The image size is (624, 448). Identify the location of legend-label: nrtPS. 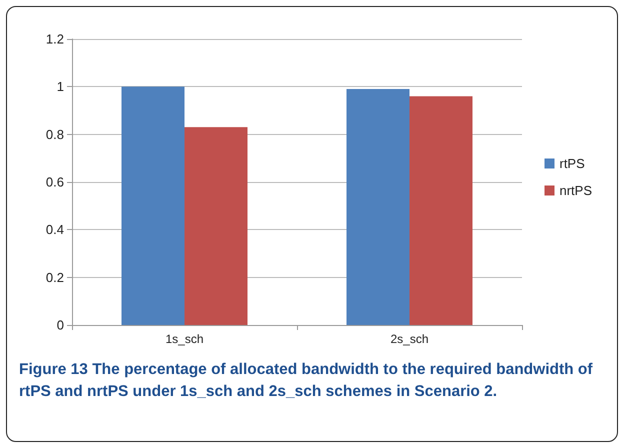
(575, 190).